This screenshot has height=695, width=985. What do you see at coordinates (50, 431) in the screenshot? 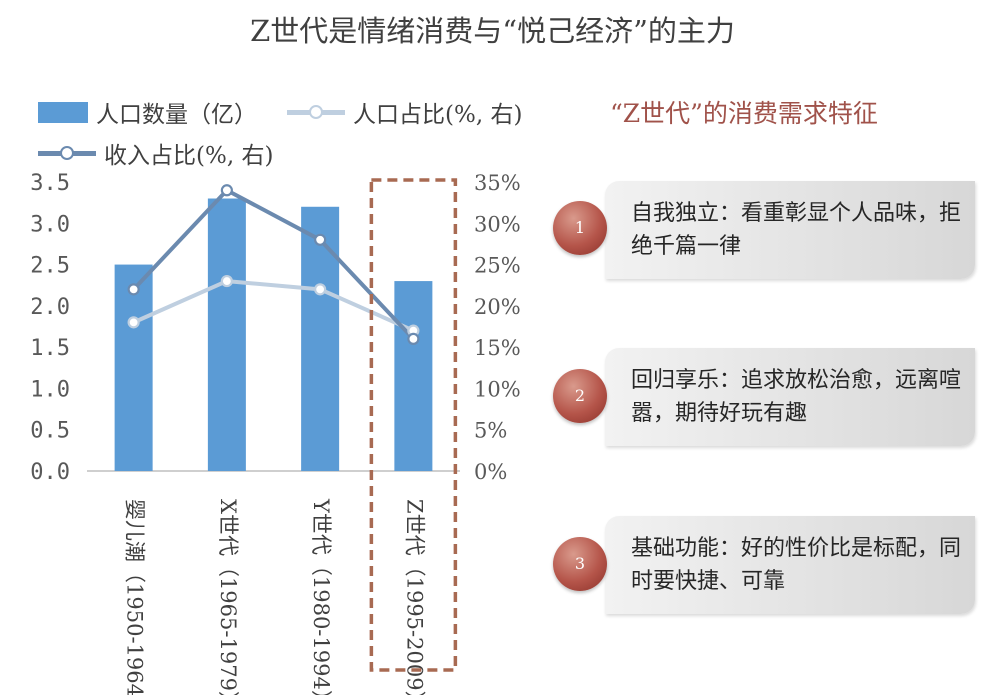
I see `y-left-tick-label: 0.5` at bounding box center [50, 431].